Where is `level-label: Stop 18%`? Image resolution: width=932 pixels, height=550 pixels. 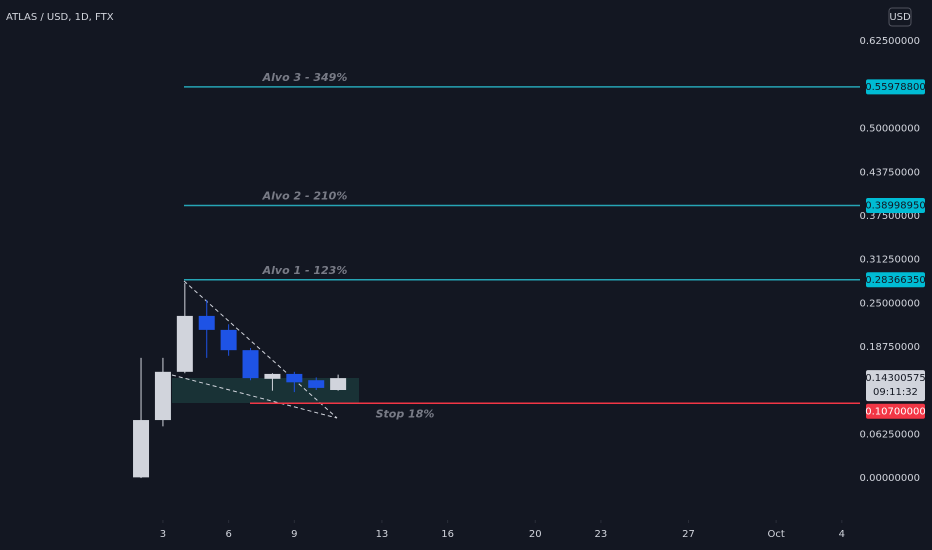 level-label: Stop 18% is located at coordinates (405, 413).